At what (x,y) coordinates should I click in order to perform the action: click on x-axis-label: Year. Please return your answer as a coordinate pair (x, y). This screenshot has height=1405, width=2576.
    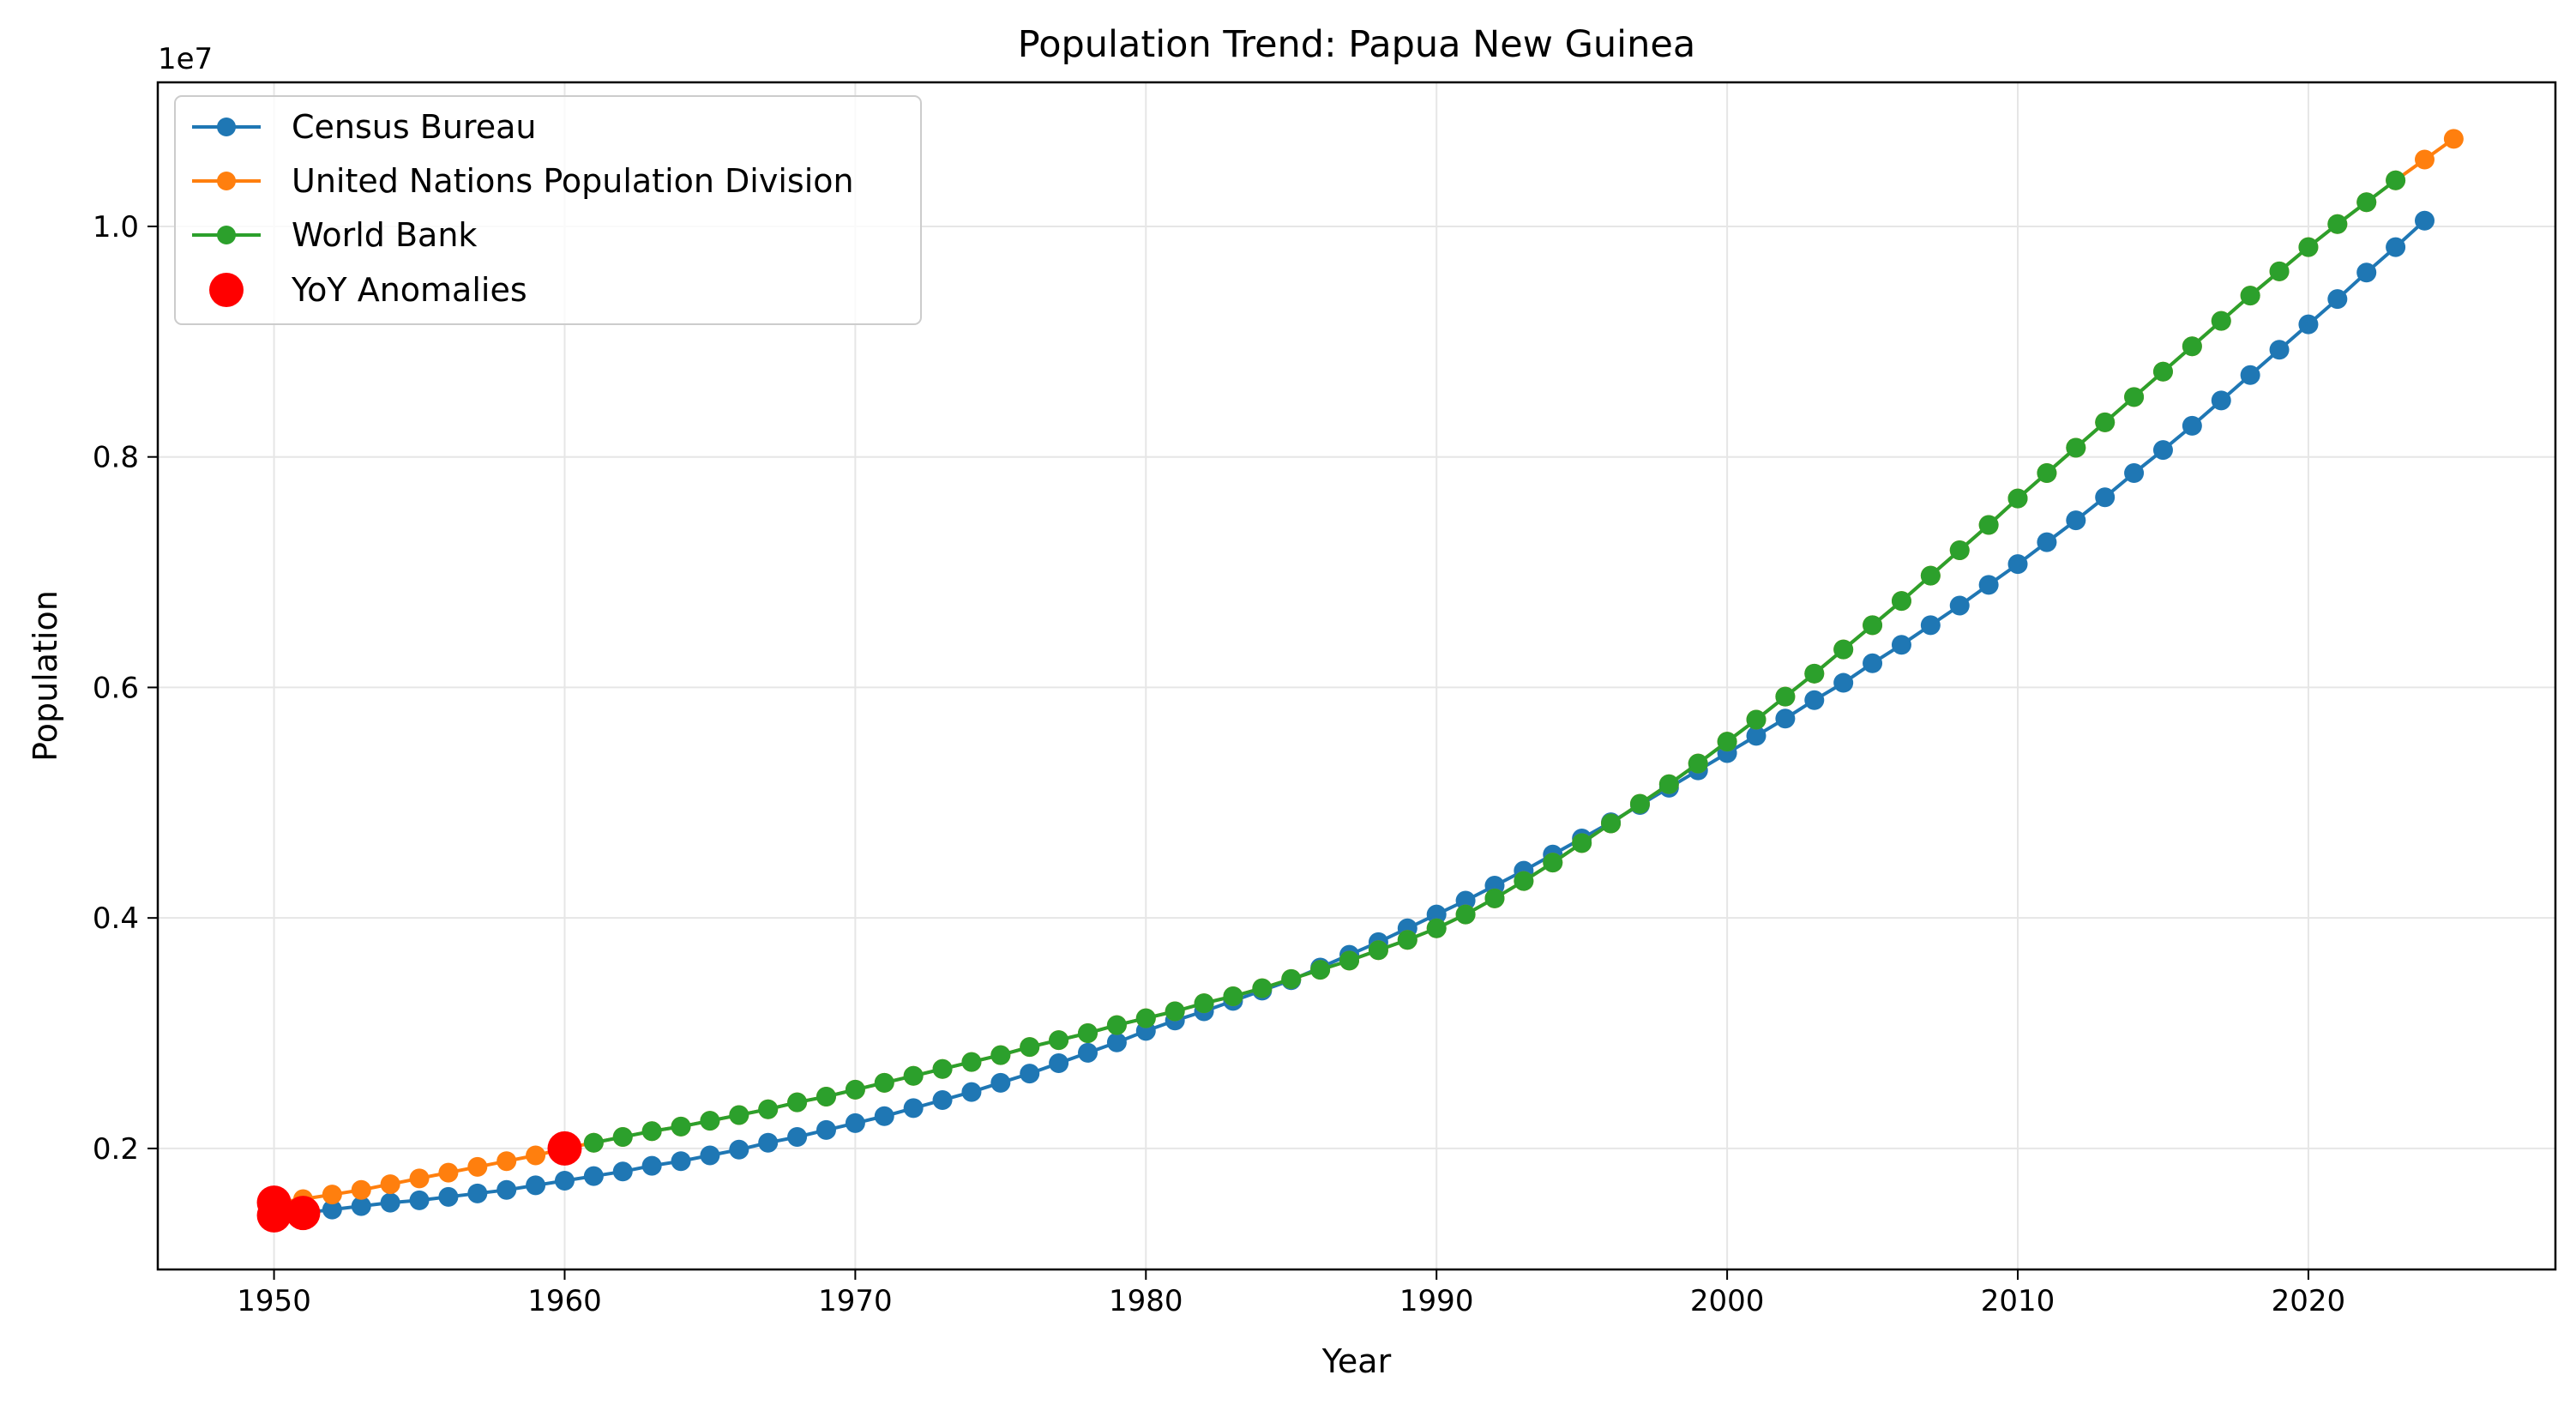
    Looking at the image, I should click on (1356, 1361).